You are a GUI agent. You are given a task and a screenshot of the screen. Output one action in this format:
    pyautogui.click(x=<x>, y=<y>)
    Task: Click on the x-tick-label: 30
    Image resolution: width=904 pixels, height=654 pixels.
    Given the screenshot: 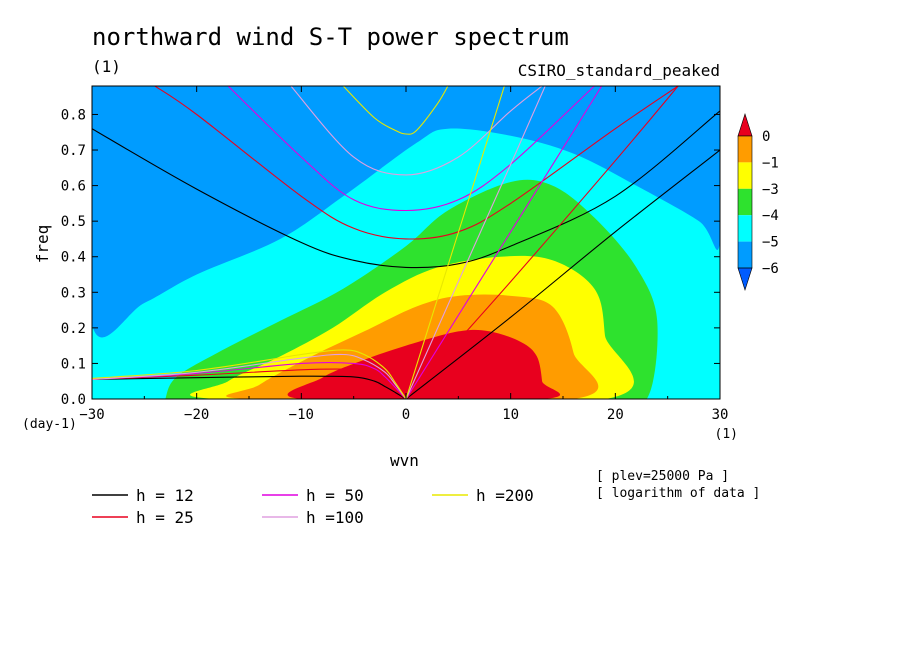 What is the action you would take?
    pyautogui.click(x=720, y=415)
    